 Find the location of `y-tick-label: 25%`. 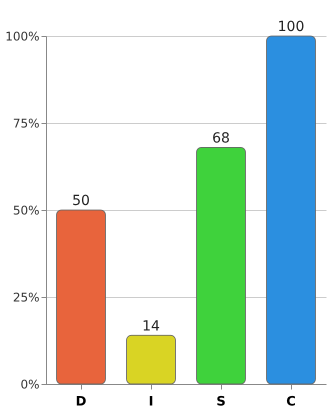

y-tick-label: 25% is located at coordinates (26, 297).